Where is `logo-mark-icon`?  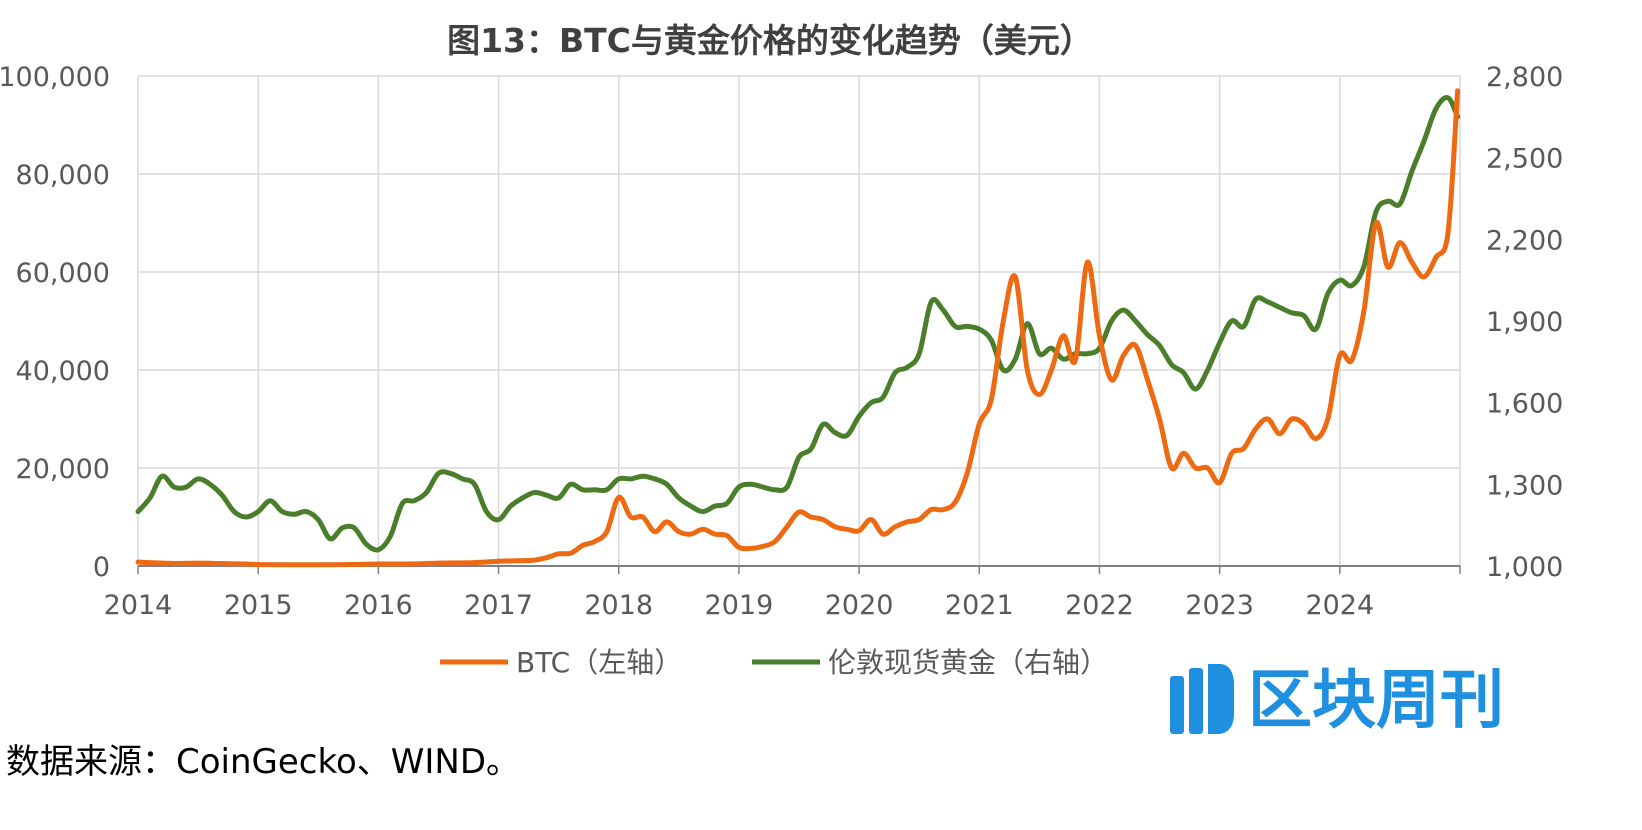
logo-mark-icon is located at coordinates (1202, 699).